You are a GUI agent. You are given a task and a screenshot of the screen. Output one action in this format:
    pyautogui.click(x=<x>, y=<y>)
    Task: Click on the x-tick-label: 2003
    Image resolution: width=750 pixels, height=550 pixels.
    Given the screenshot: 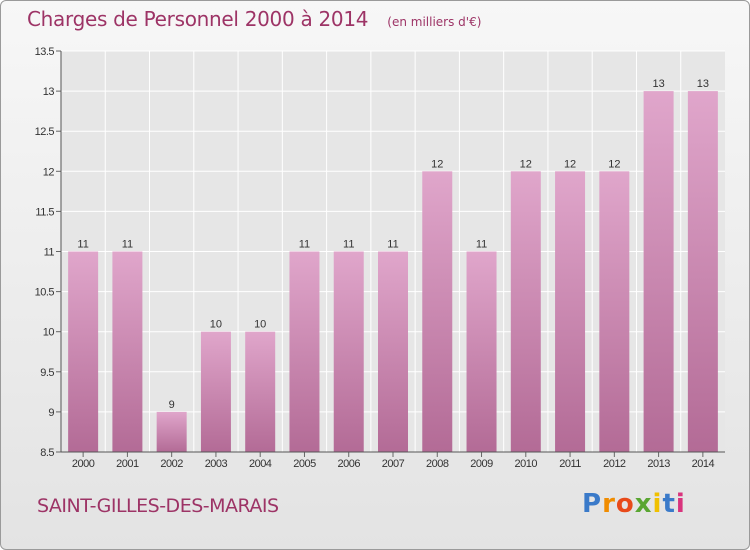 What is the action you would take?
    pyautogui.click(x=216, y=464)
    